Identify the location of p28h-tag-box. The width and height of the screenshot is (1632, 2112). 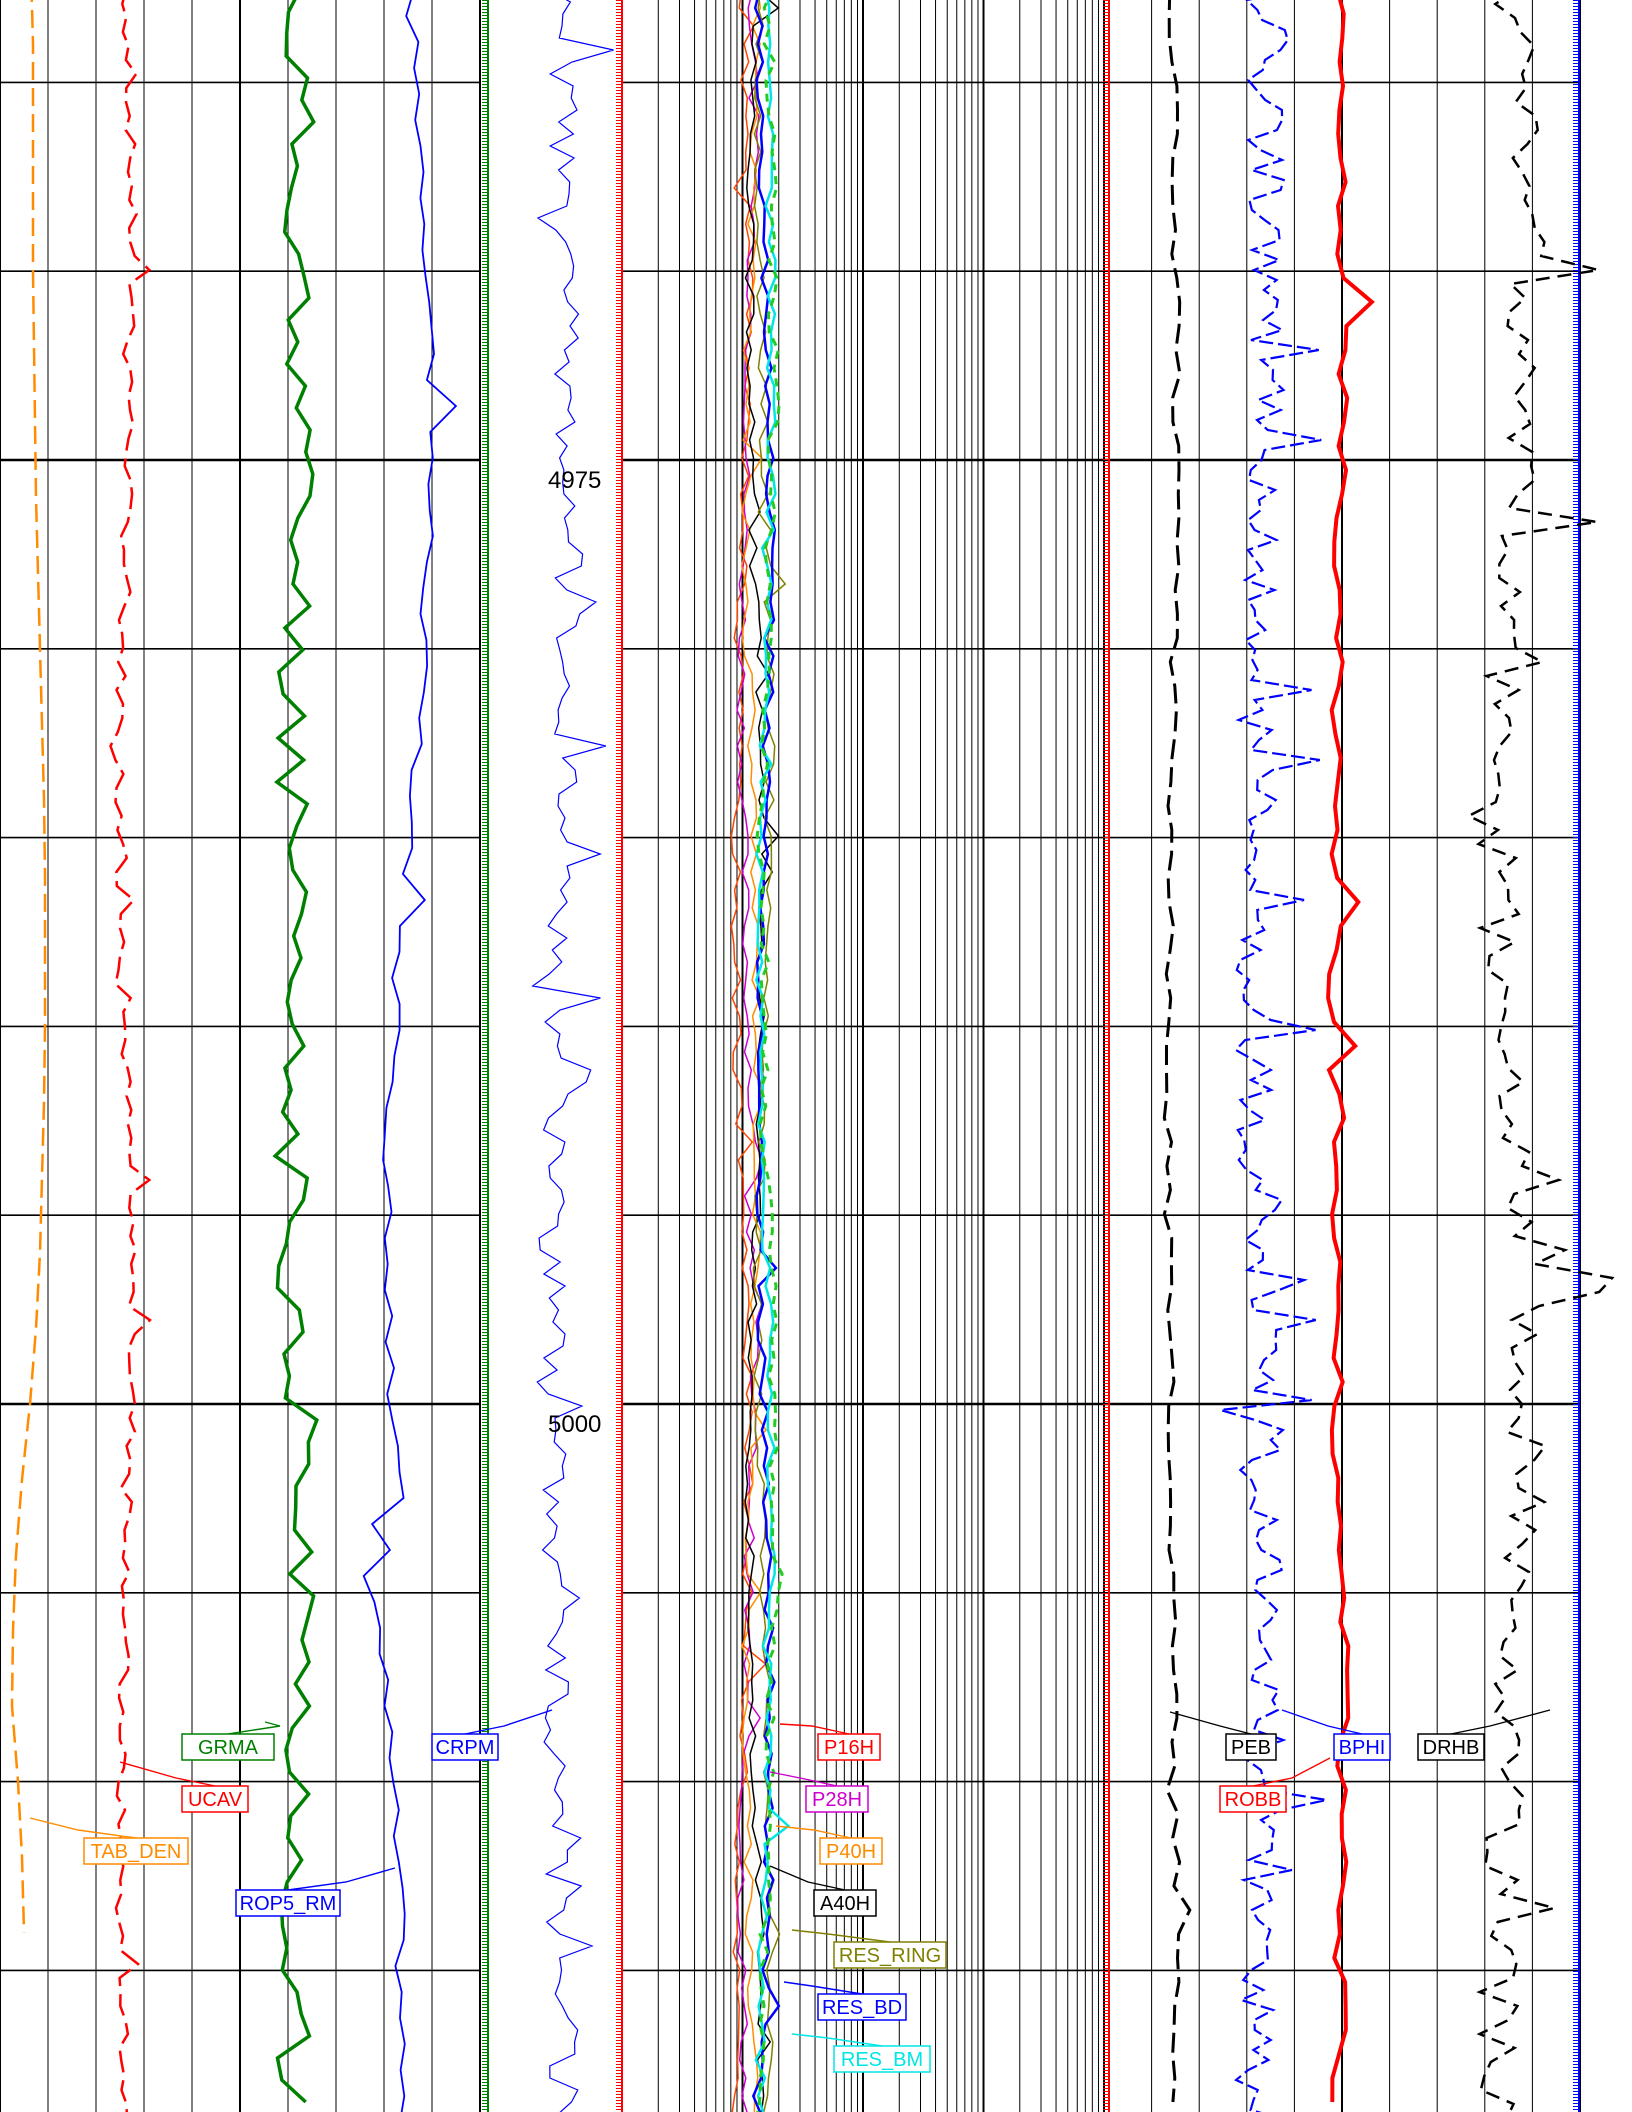
(837, 1799).